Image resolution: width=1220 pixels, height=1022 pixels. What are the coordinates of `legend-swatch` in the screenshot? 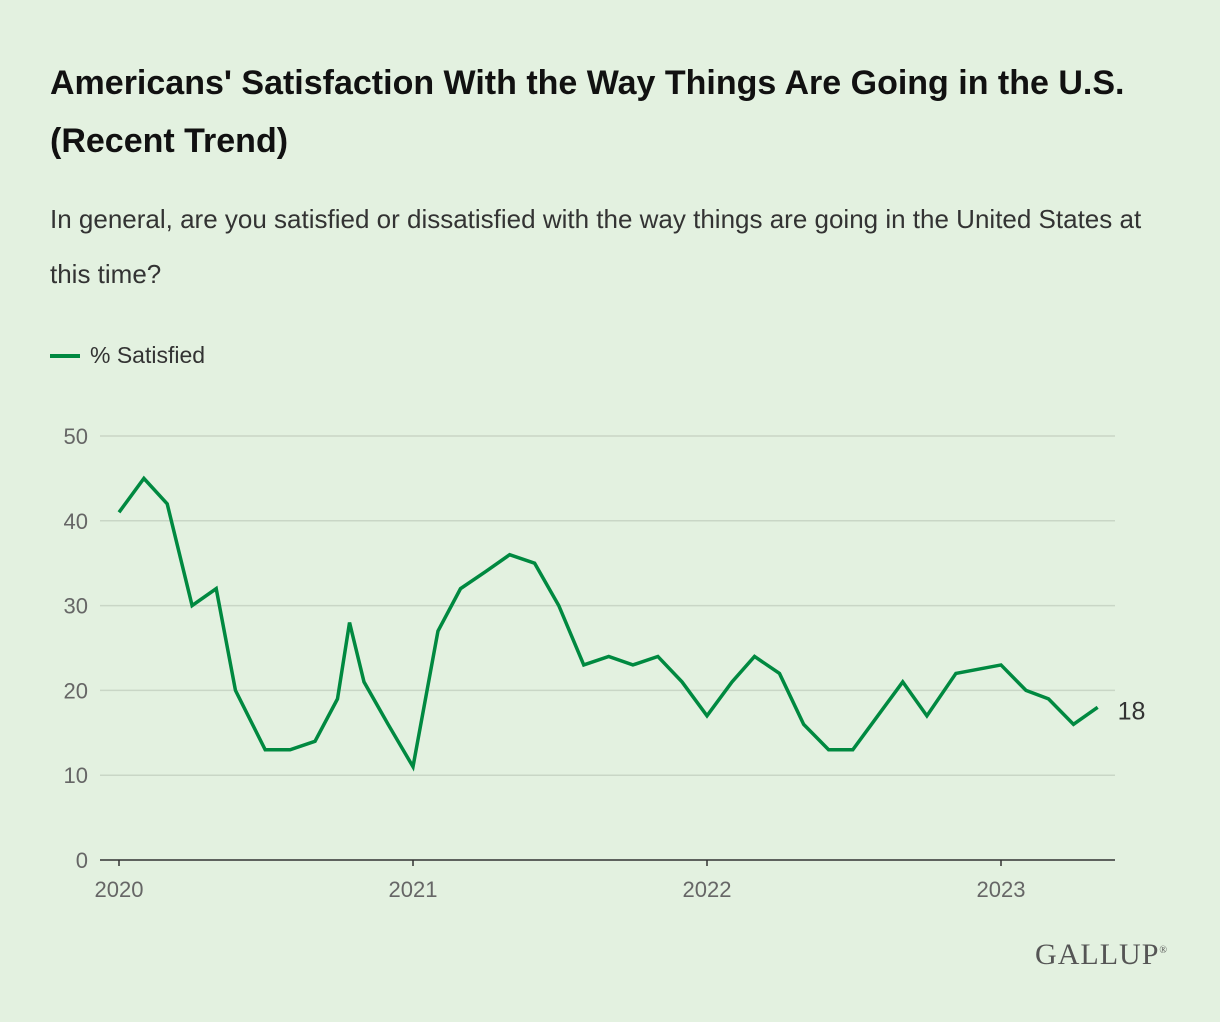 It's located at (65, 355).